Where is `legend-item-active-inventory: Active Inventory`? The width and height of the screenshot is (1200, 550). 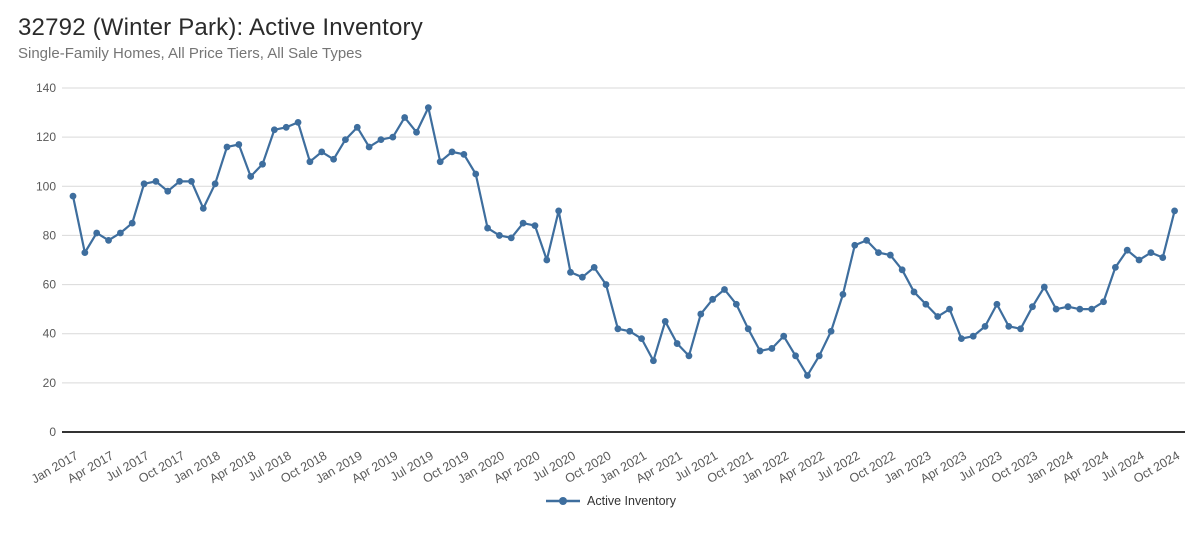 legend-item-active-inventory: Active Inventory is located at coordinates (611, 501).